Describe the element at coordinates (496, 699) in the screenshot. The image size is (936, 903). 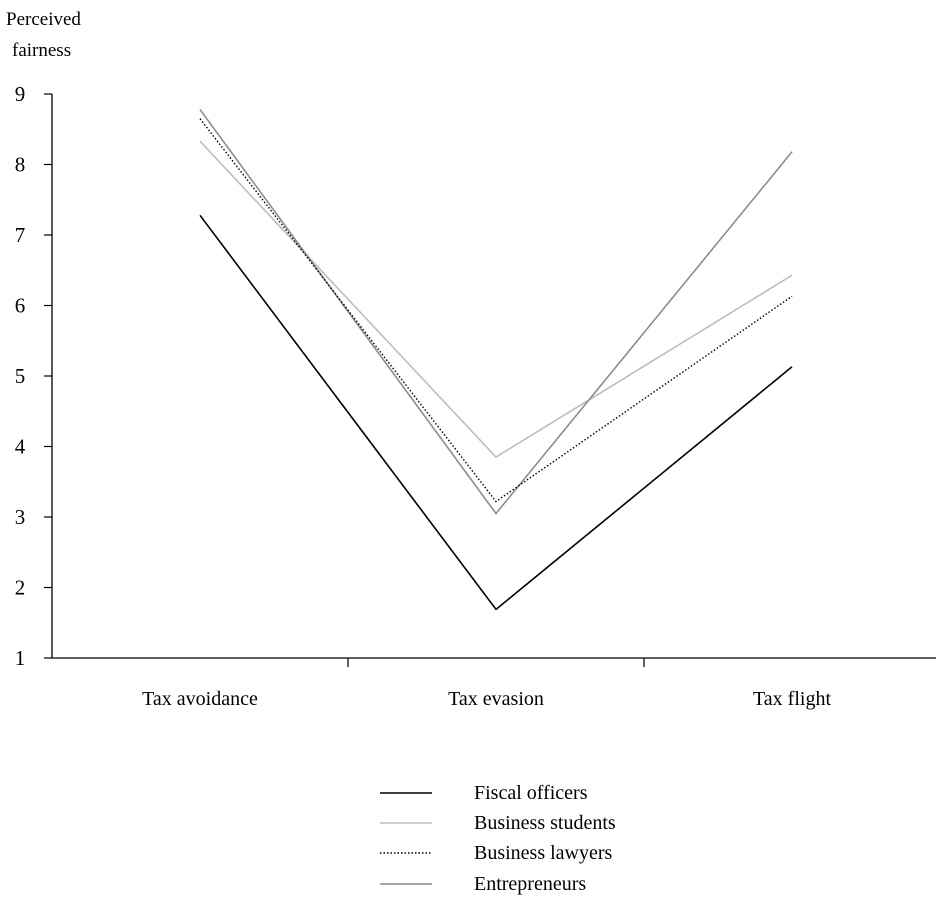
I see `x-tick-label: Tax evasion` at that location.